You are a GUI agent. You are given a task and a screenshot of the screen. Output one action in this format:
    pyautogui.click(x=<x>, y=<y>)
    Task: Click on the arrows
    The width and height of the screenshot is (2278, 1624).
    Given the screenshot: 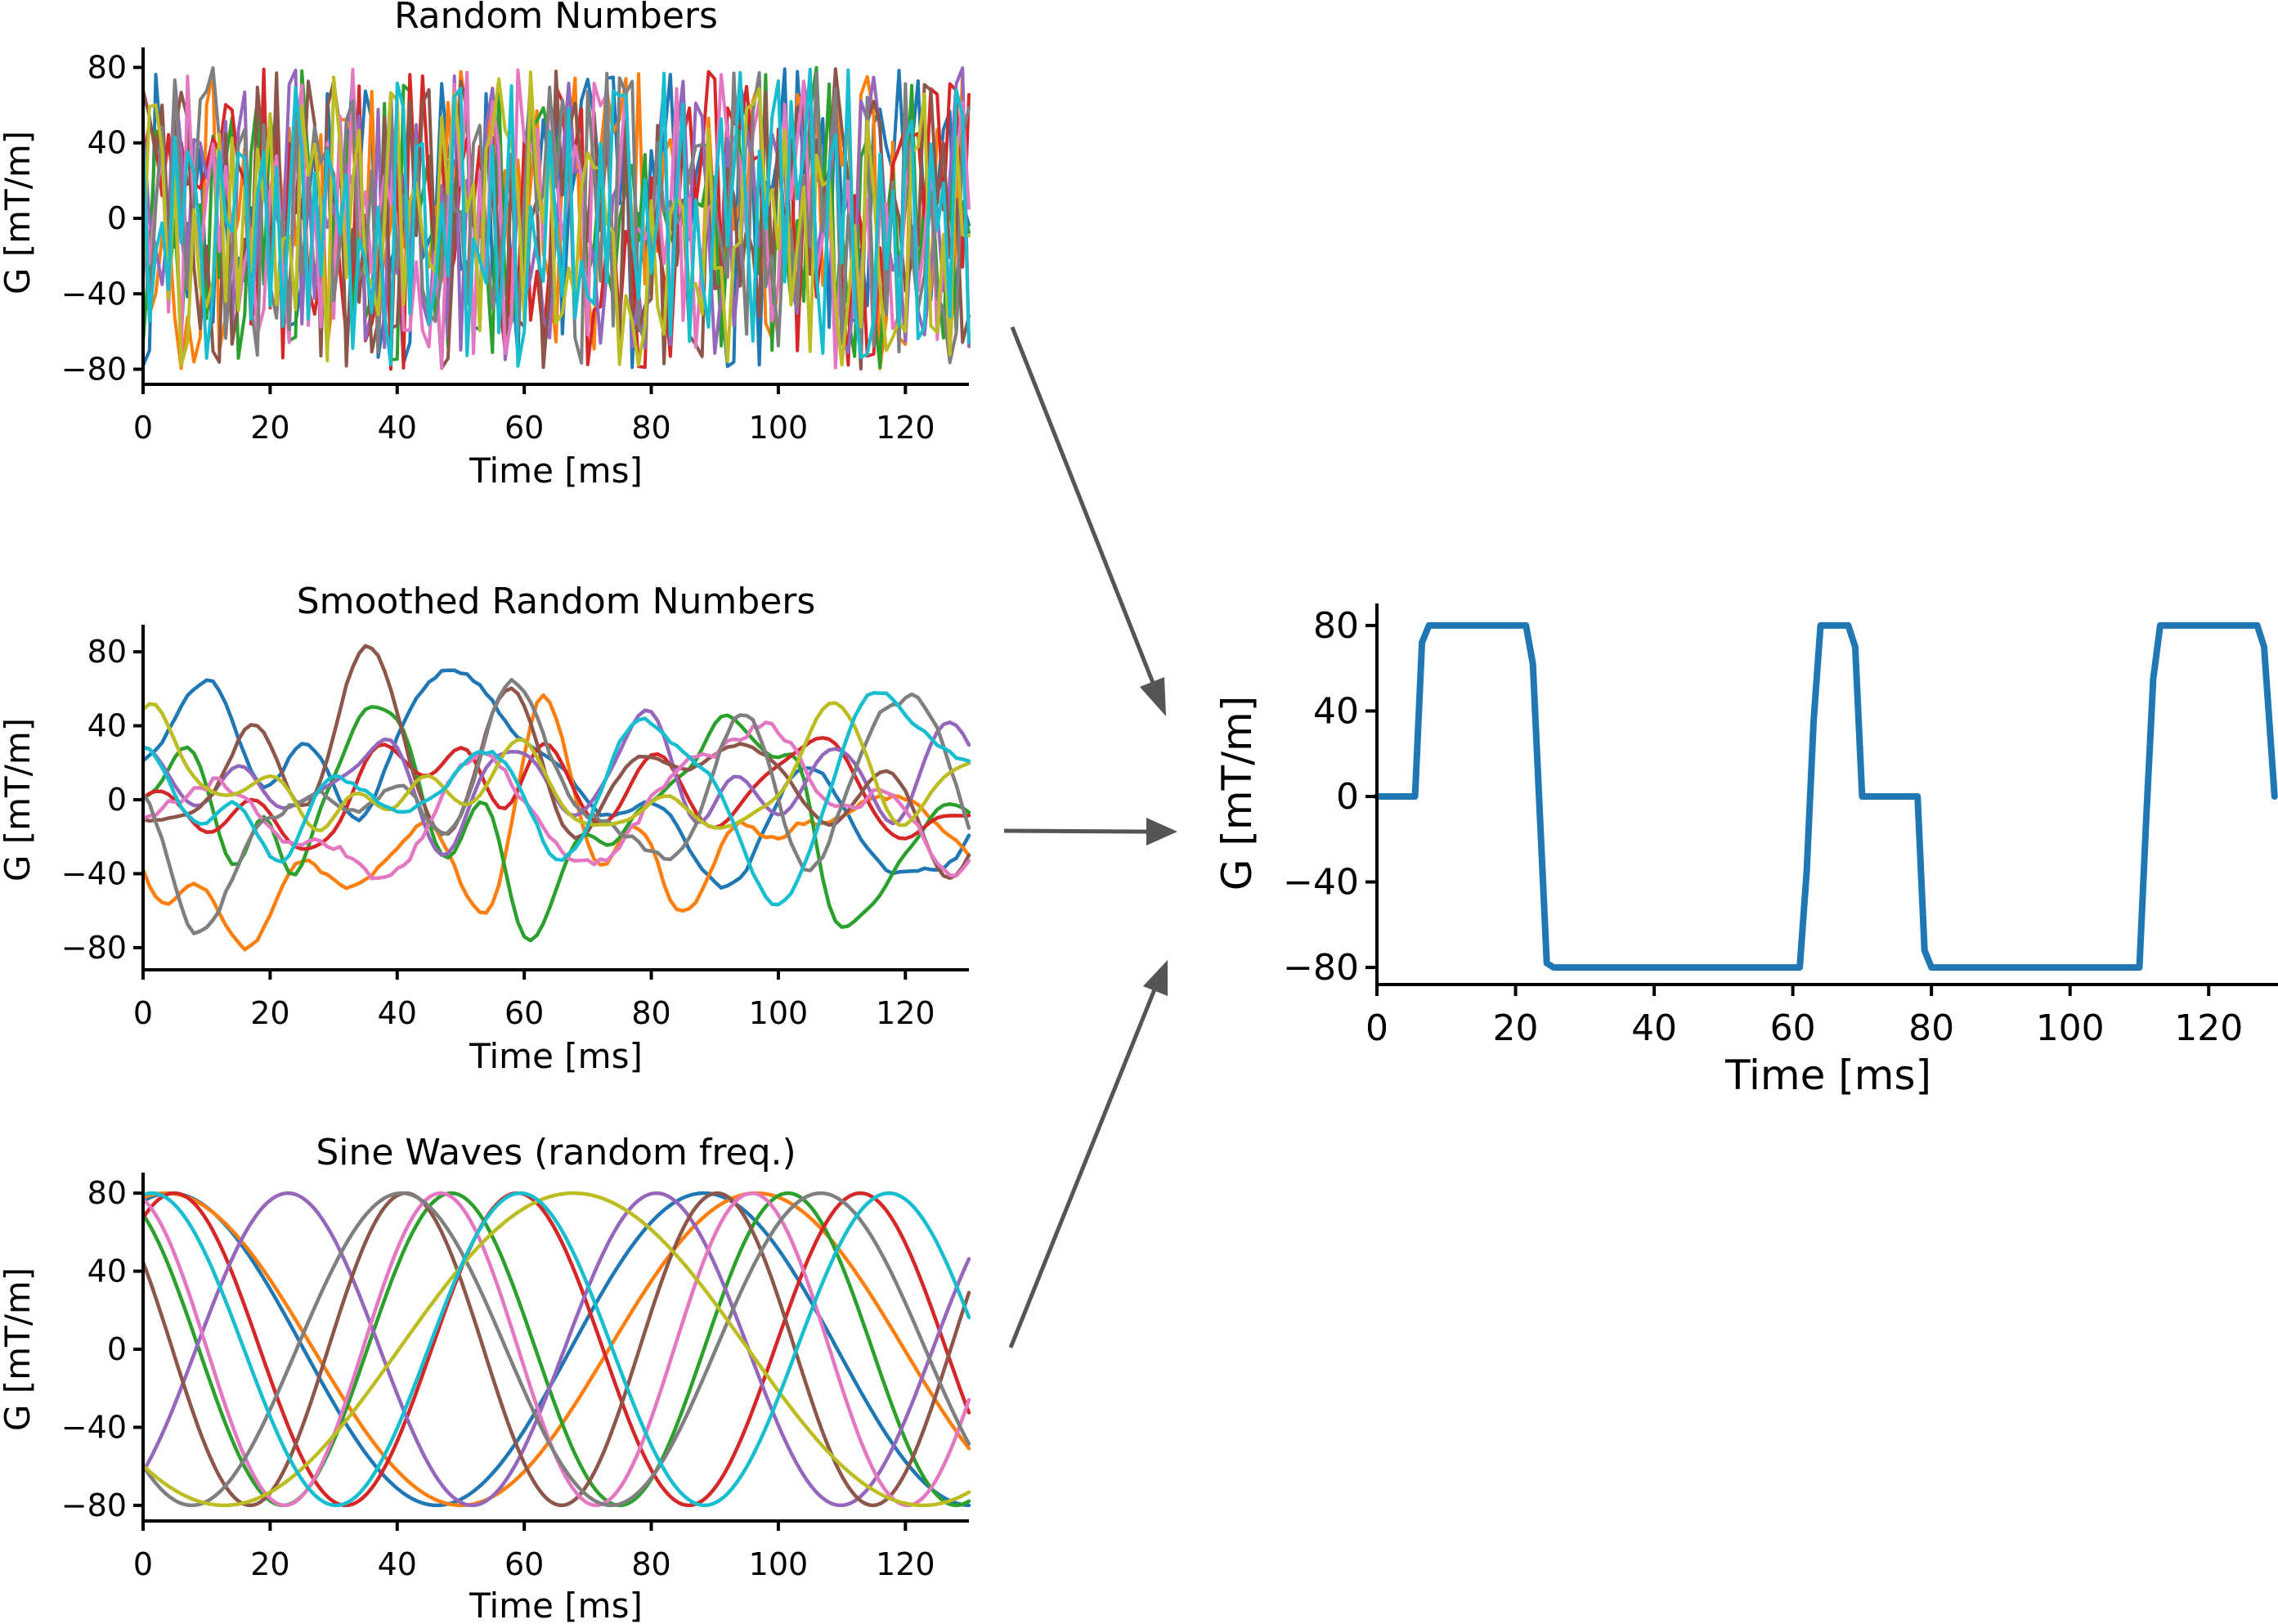 What is the action you would take?
    pyautogui.click(x=1090, y=837)
    